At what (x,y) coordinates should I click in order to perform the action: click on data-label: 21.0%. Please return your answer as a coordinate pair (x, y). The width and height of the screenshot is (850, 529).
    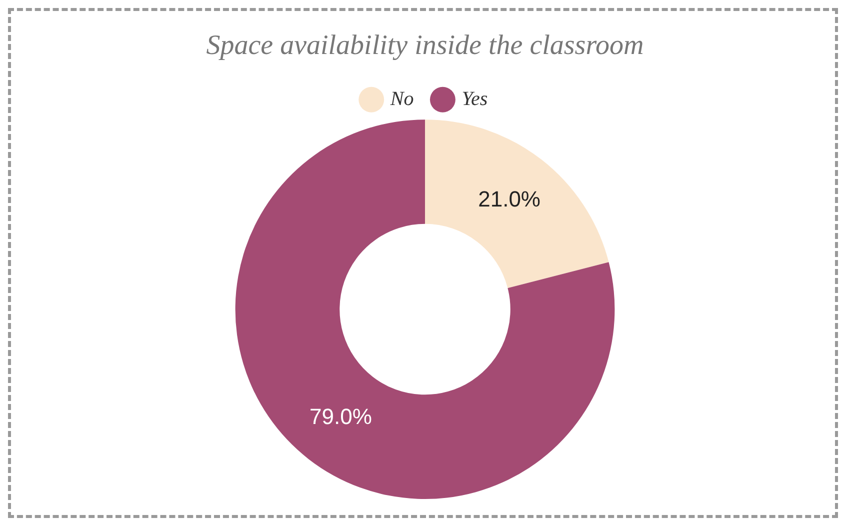
    Looking at the image, I should click on (509, 199).